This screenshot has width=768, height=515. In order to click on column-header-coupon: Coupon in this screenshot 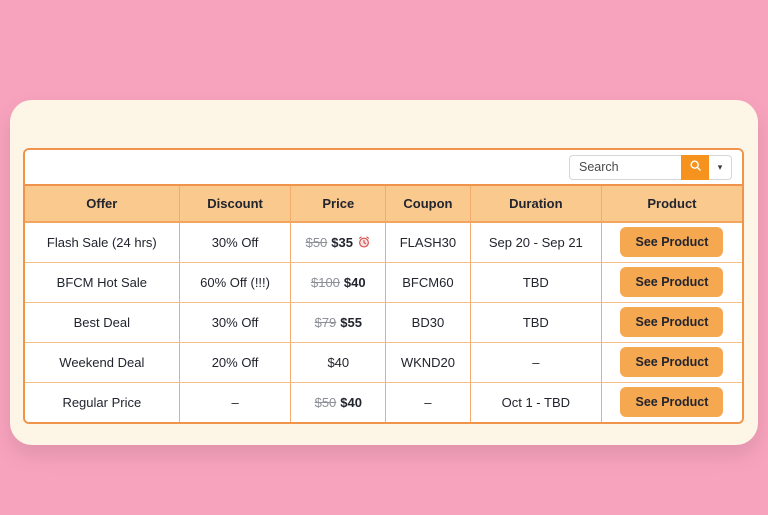, I will do `click(428, 204)`.